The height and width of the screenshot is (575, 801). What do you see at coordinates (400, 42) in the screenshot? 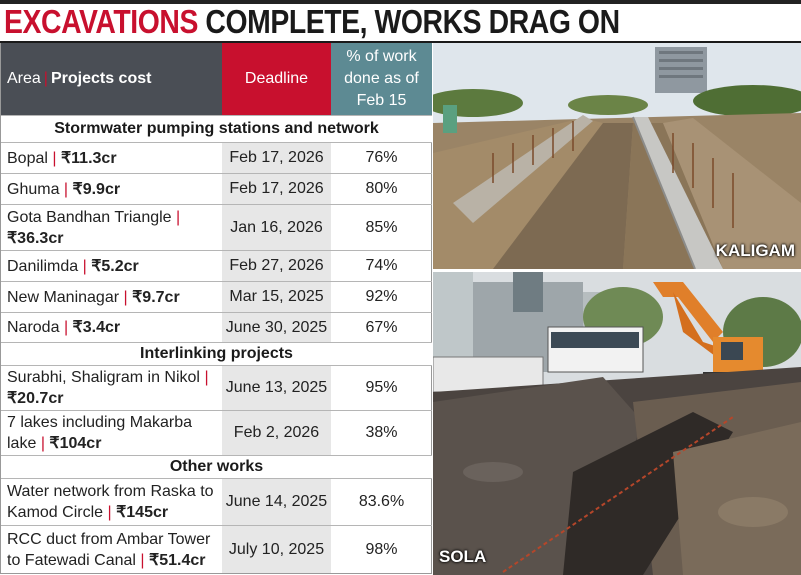
I see `headline-rule` at bounding box center [400, 42].